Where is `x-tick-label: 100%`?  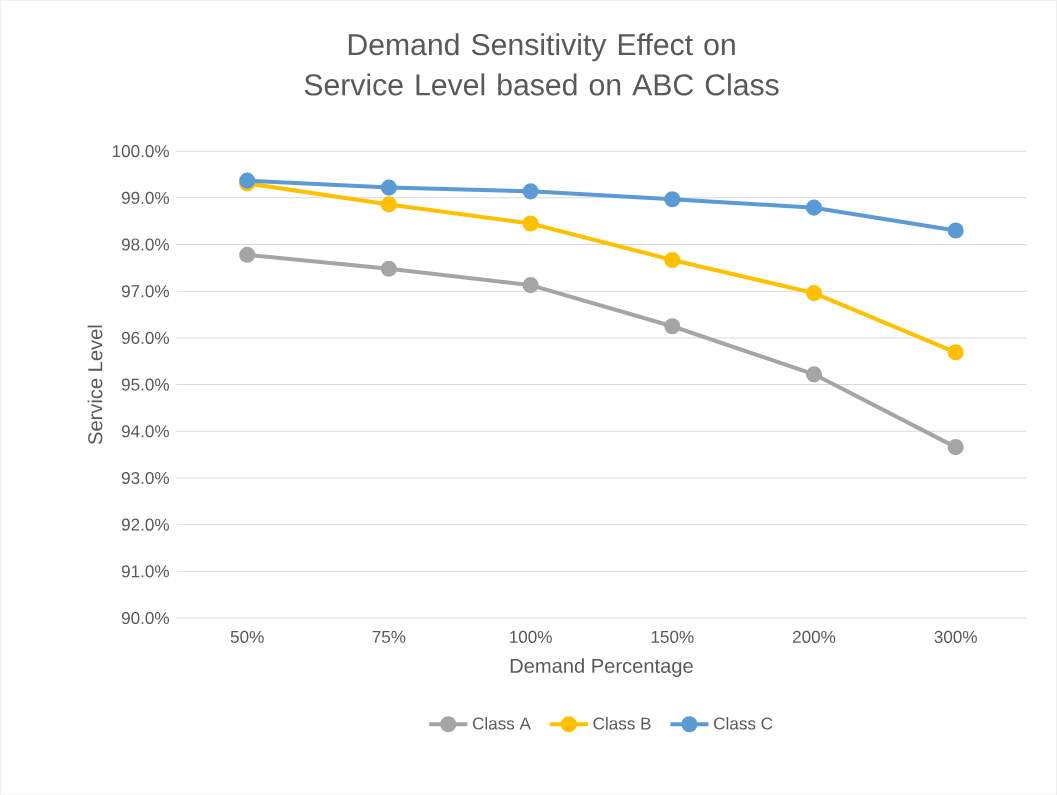 x-tick-label: 100% is located at coordinates (531, 636).